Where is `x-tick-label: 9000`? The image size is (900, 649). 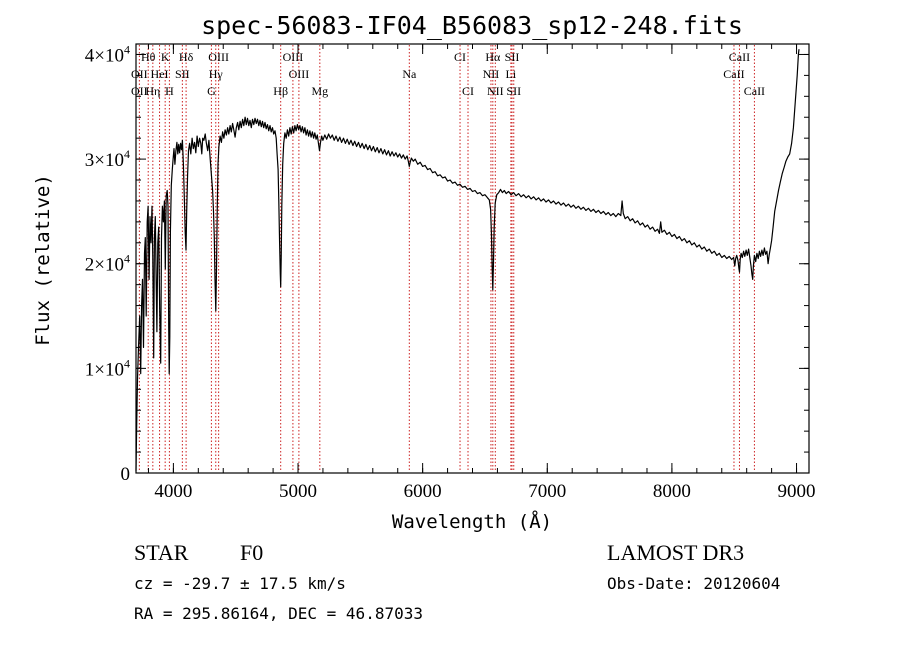
x-tick-label: 9000 is located at coordinates (797, 491).